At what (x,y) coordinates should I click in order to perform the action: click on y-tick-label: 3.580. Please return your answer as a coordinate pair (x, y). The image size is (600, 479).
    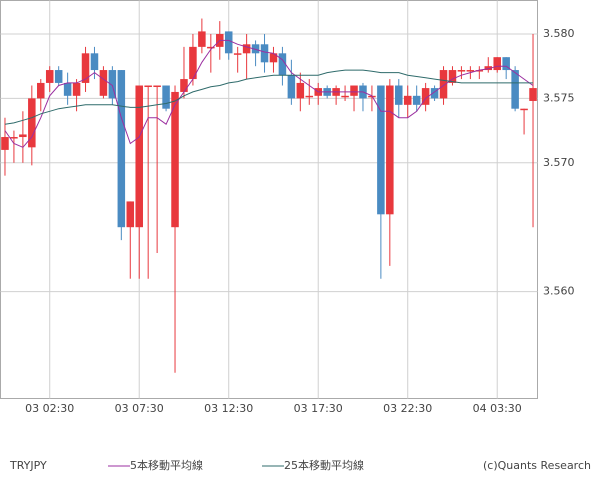
    Looking at the image, I should click on (559, 33).